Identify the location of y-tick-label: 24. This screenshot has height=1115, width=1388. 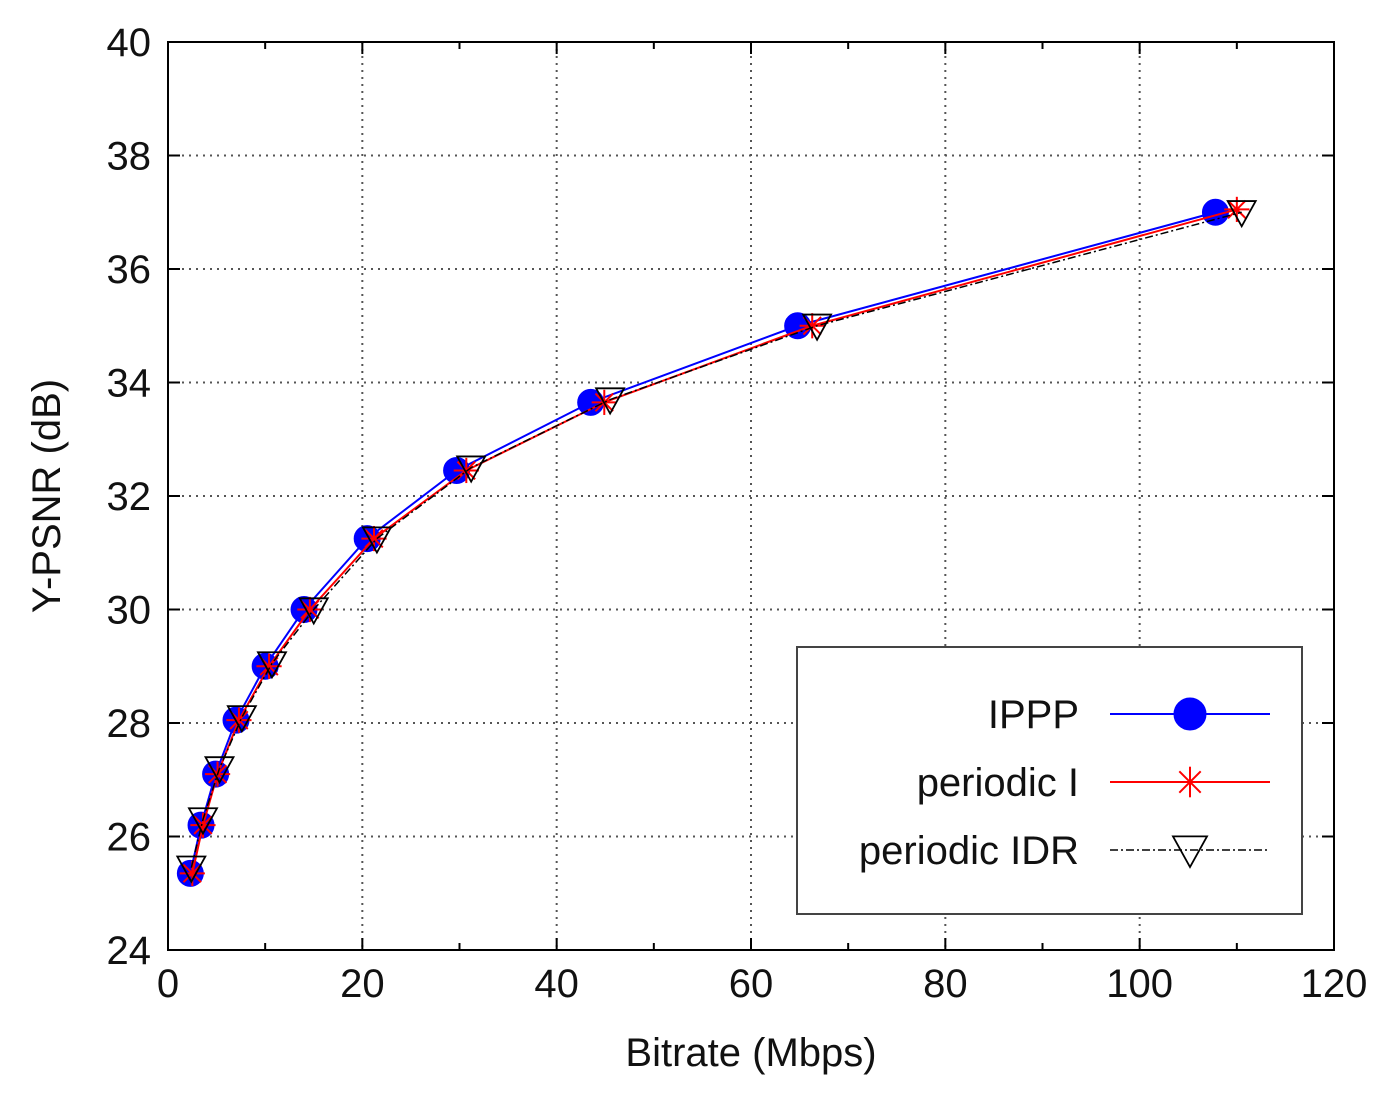
(129, 951).